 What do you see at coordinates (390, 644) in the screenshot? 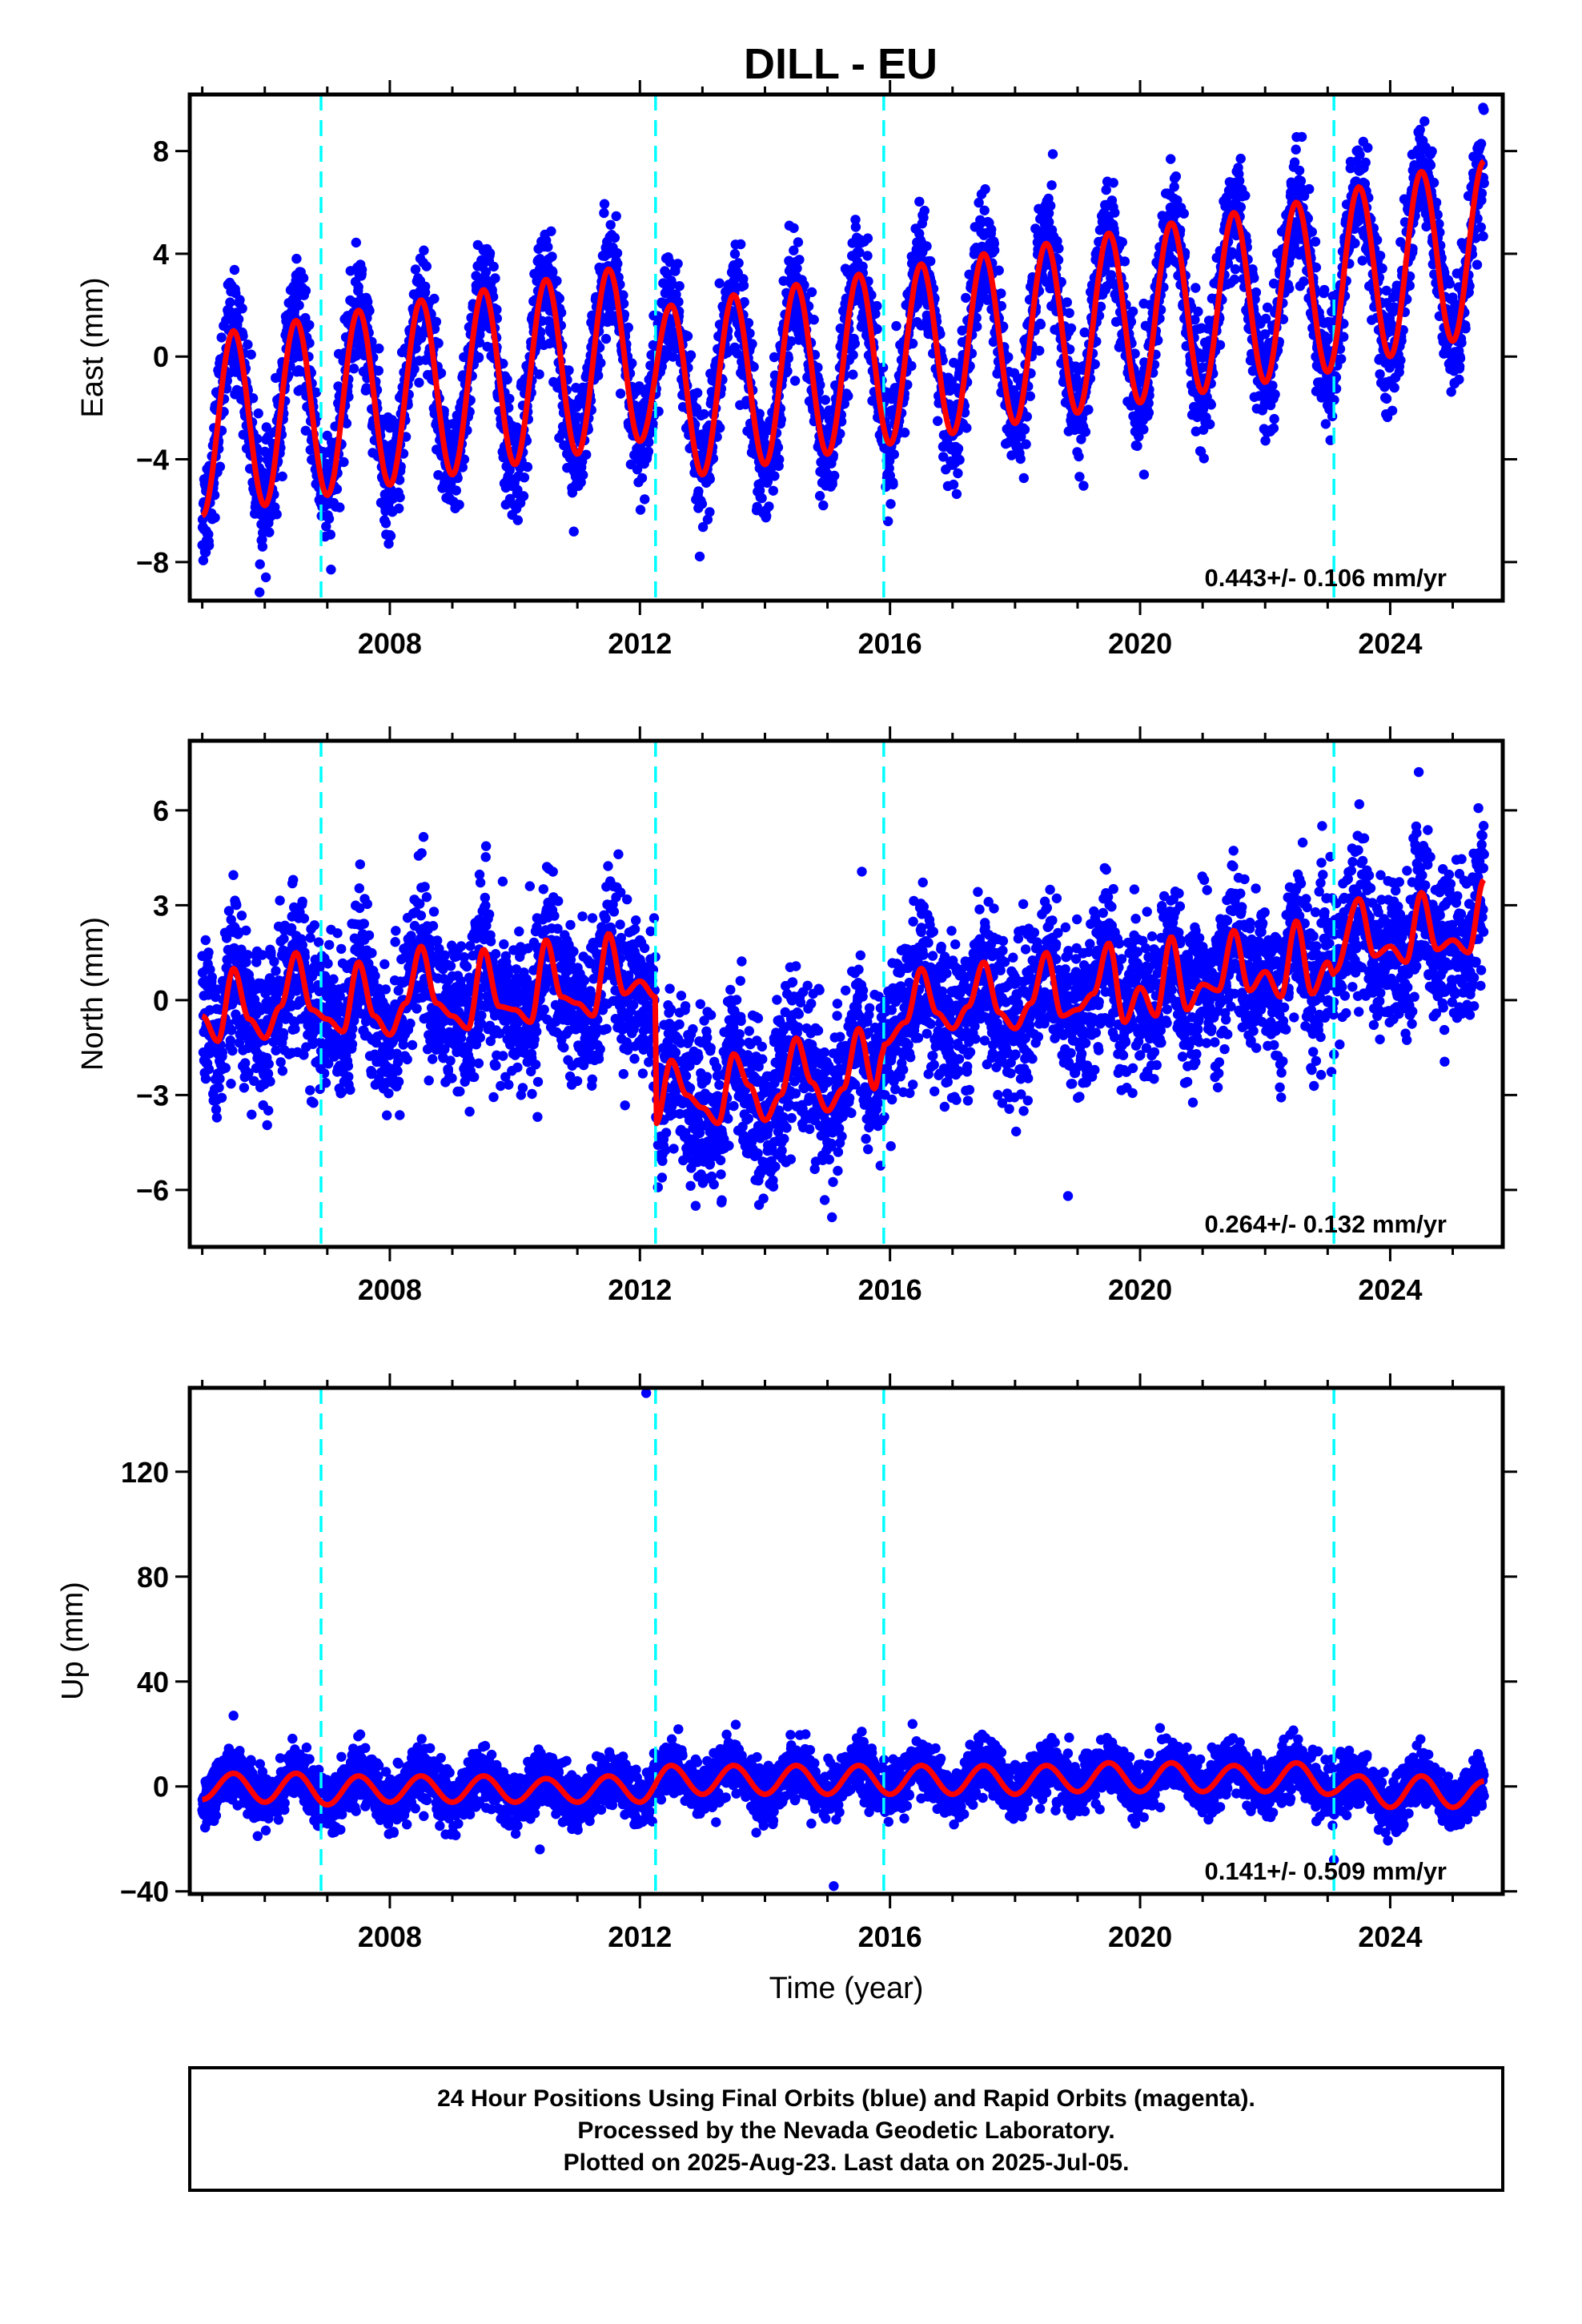
I see `x-tick-label: 2008` at bounding box center [390, 644].